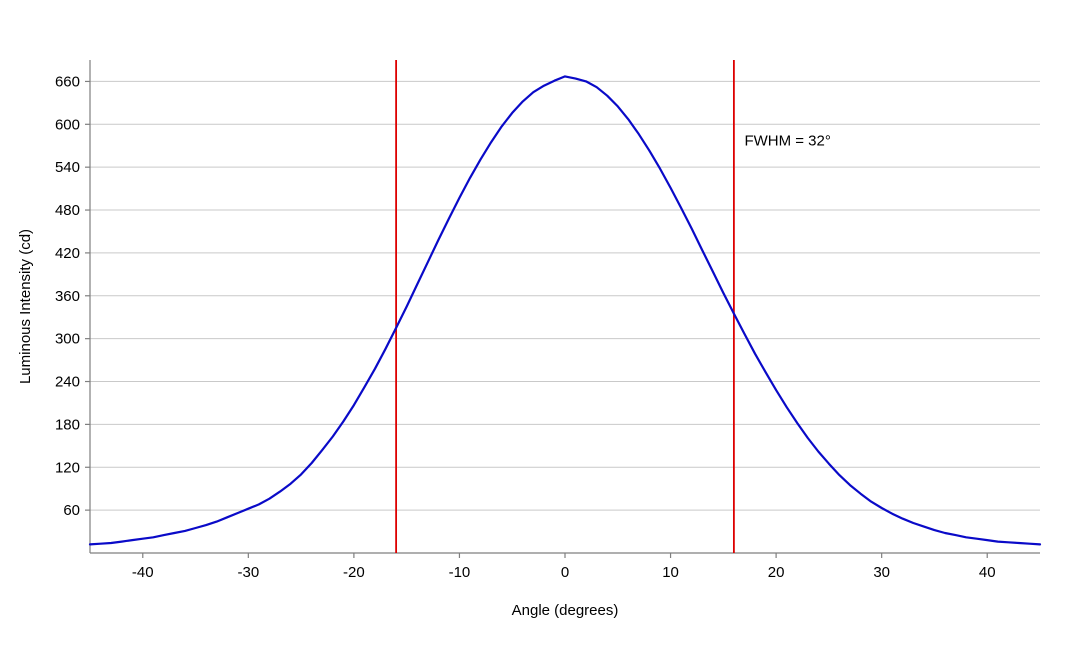 This screenshot has height=653, width=1080. I want to click on y-tick-label-540: 540, so click(67, 167).